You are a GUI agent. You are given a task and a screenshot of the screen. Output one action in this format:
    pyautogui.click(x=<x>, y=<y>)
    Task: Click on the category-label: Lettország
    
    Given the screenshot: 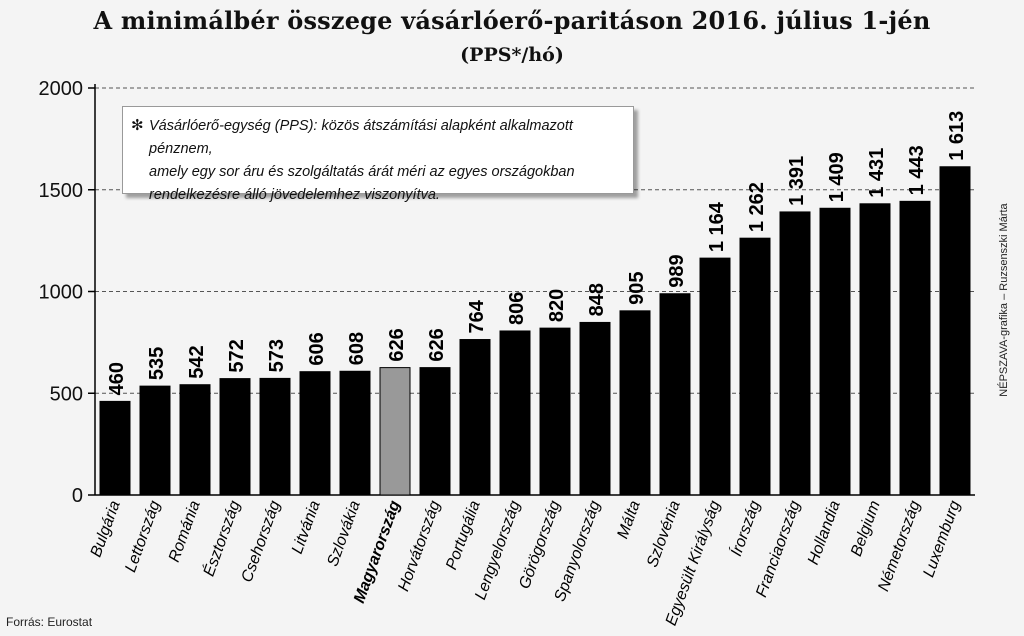 What is the action you would take?
    pyautogui.click(x=143, y=536)
    